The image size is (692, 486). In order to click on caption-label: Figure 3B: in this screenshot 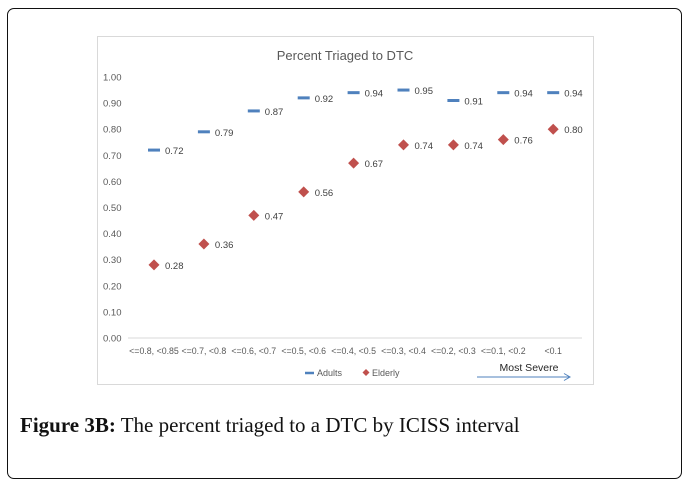, I will do `click(68, 425)`.